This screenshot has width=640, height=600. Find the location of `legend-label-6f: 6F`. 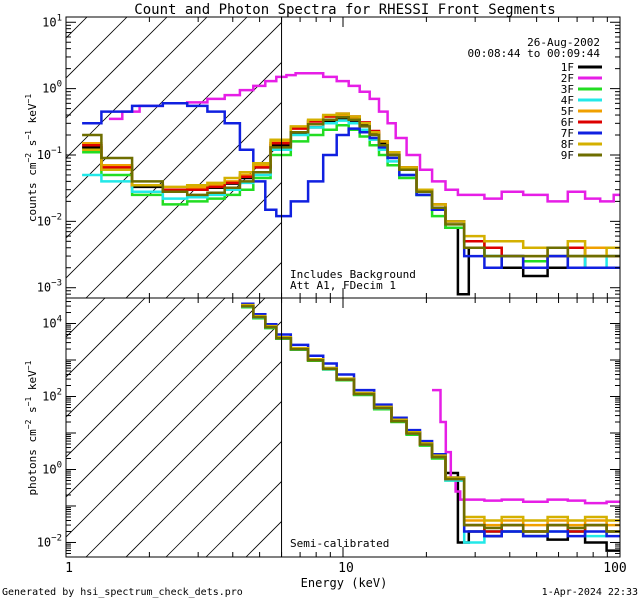

legend-label-6f: 6F is located at coordinates (567, 122).